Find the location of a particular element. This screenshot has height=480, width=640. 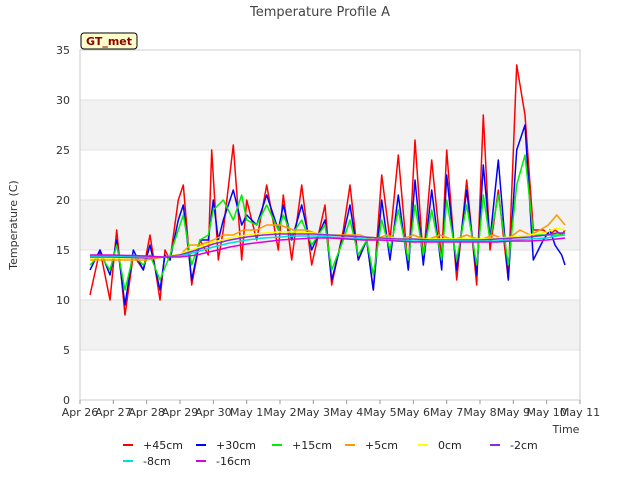

x-tick-label: May 8 is located at coordinates (479, 412).